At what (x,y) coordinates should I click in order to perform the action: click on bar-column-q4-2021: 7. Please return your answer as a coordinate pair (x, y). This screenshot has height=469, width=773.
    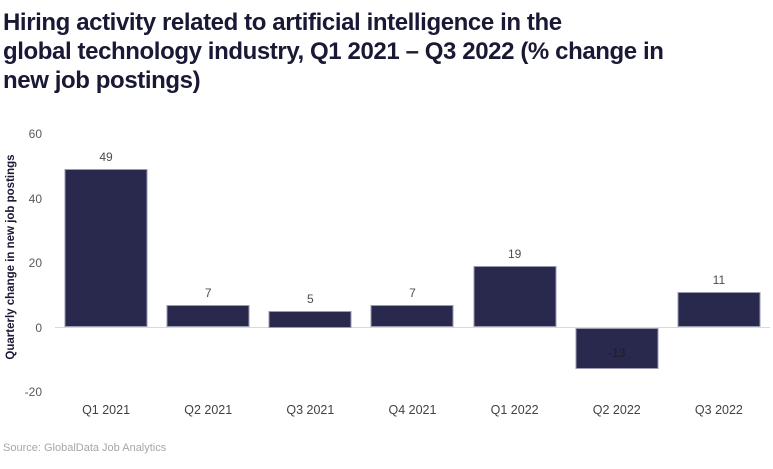
    Looking at the image, I should click on (412, 263).